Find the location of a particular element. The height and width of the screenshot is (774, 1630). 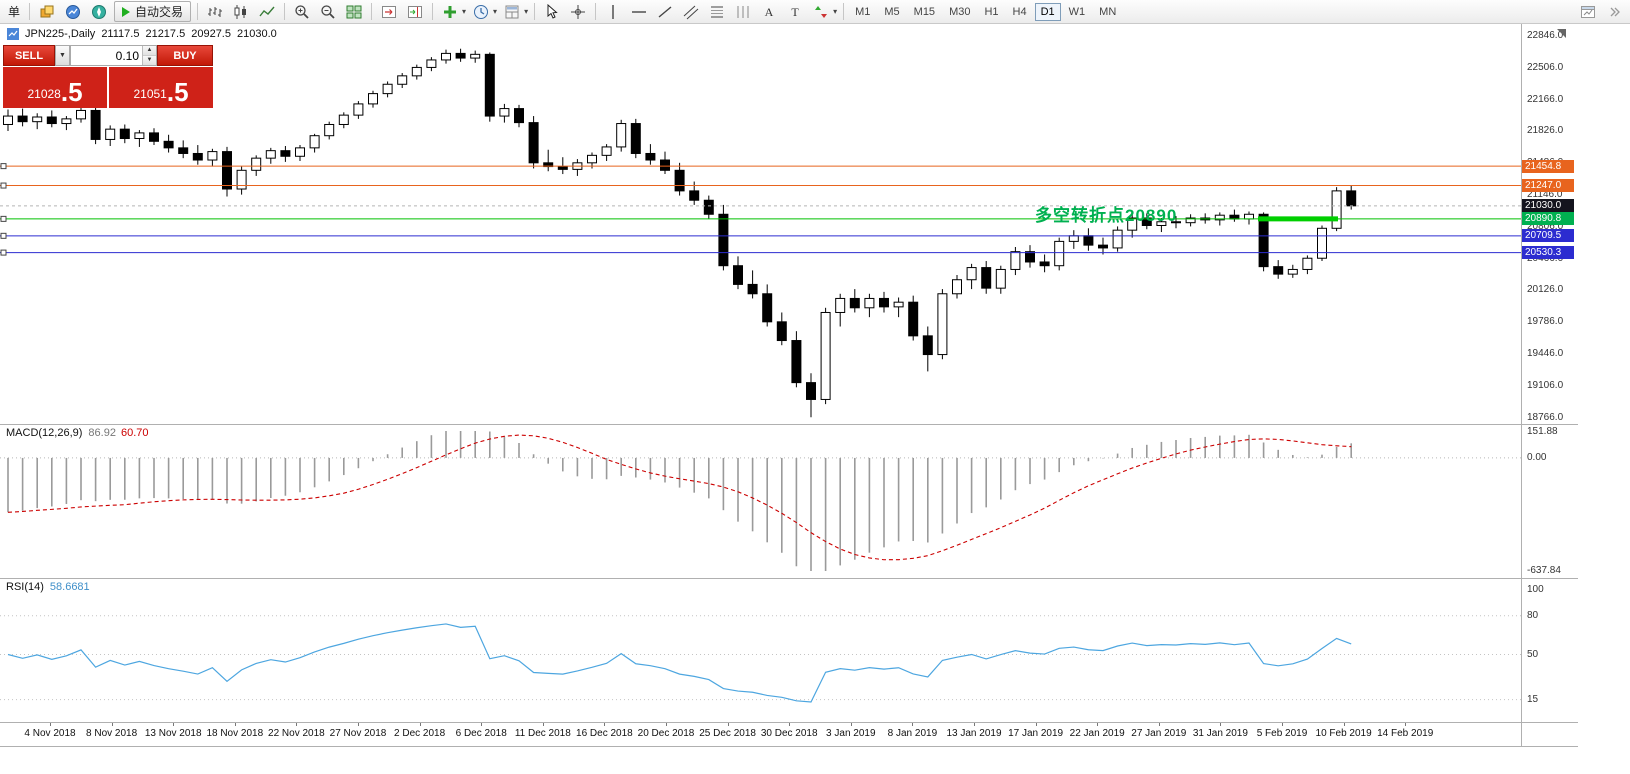

date-label: 31 Jan 2019 is located at coordinates (1220, 733).